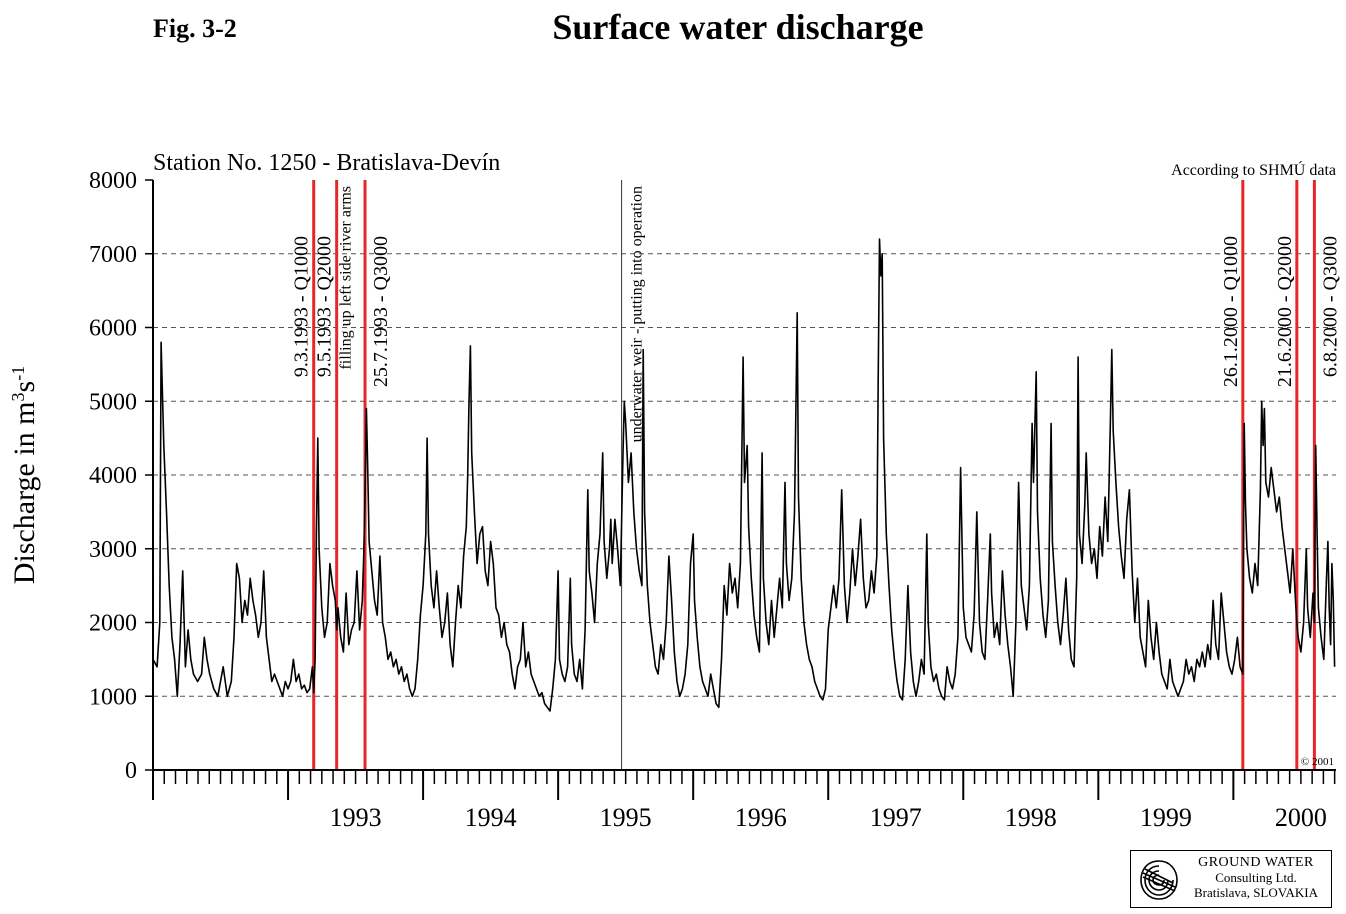 Image resolution: width=1346 pixels, height=914 pixels. Describe the element at coordinates (1330, 306) in the screenshot. I see `event-label: 6.8.2000 - Q3000` at that location.